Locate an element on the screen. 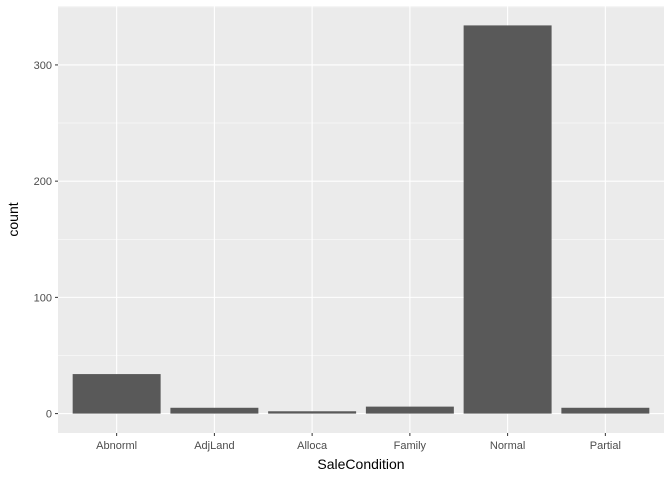  bar-adjland is located at coordinates (214, 410).